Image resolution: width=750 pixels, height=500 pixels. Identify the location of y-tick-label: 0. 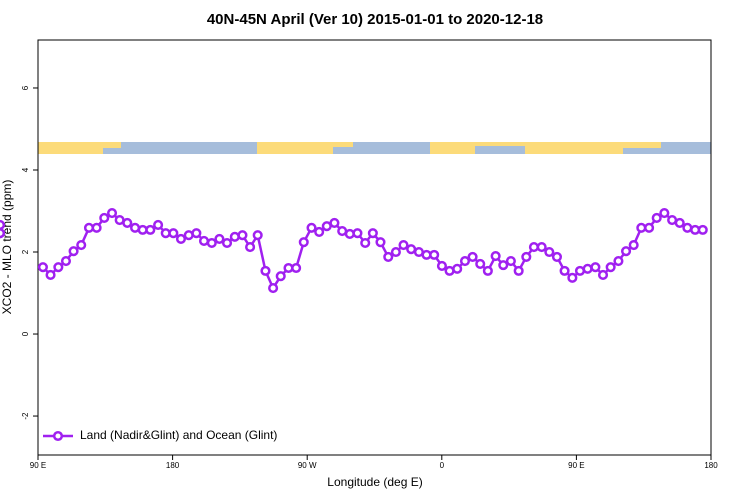
(25, 333).